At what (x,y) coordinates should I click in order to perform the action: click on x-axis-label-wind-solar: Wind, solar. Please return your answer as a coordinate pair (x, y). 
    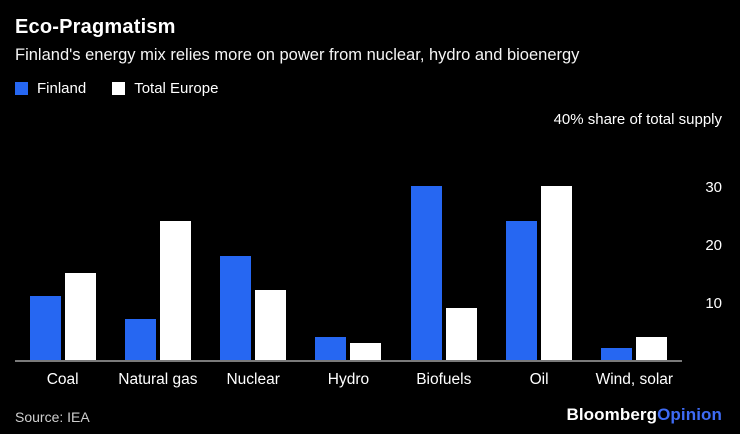
    Looking at the image, I should click on (634, 379).